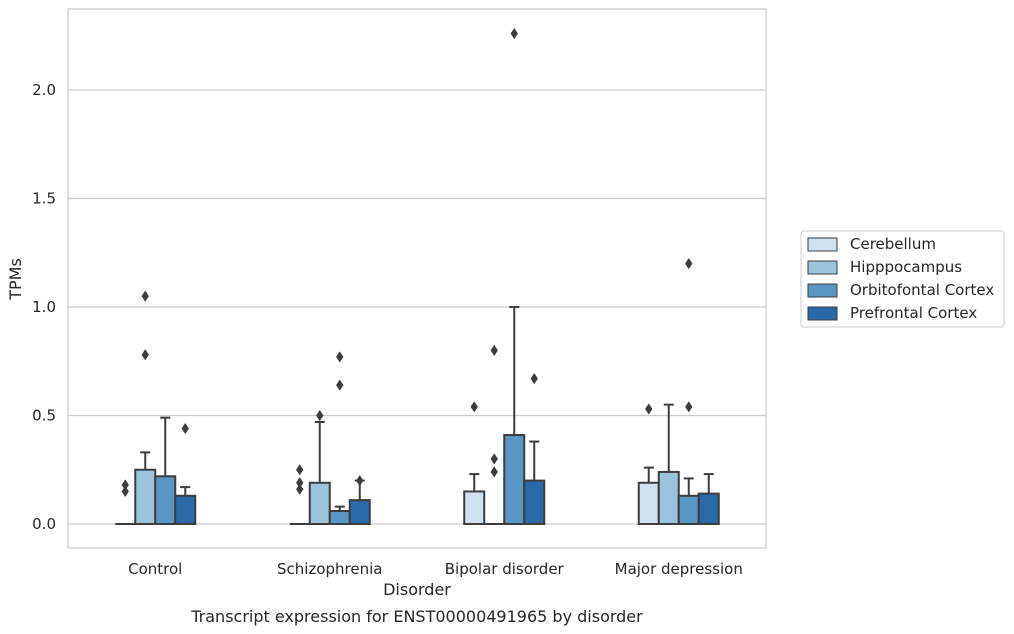 This screenshot has height=634, width=1014. I want to click on legend-frame, so click(902, 279).